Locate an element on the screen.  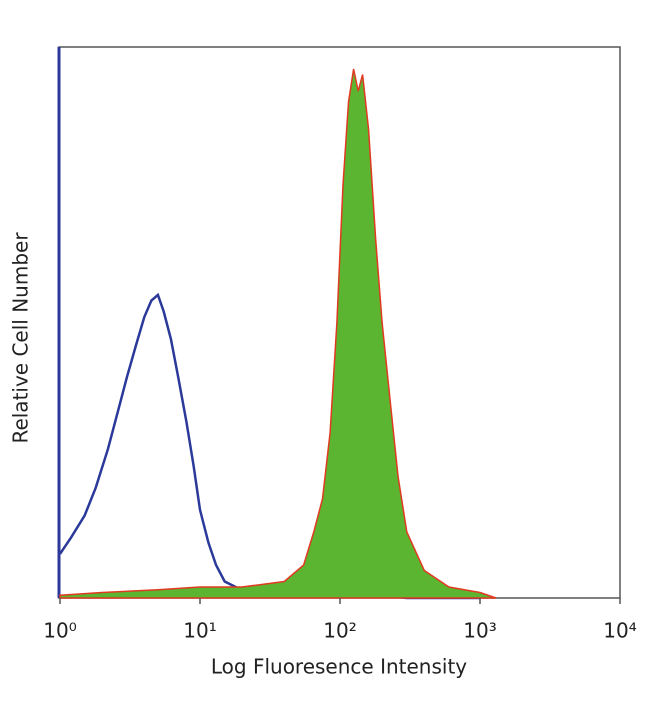
x-tick-label: 10³ is located at coordinates (479, 631).